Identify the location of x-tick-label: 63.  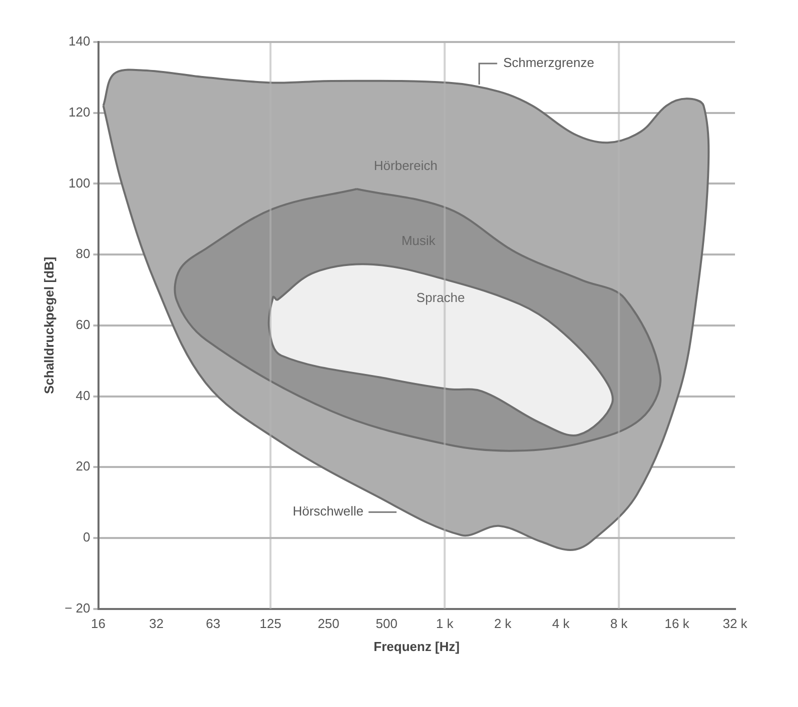
(213, 624).